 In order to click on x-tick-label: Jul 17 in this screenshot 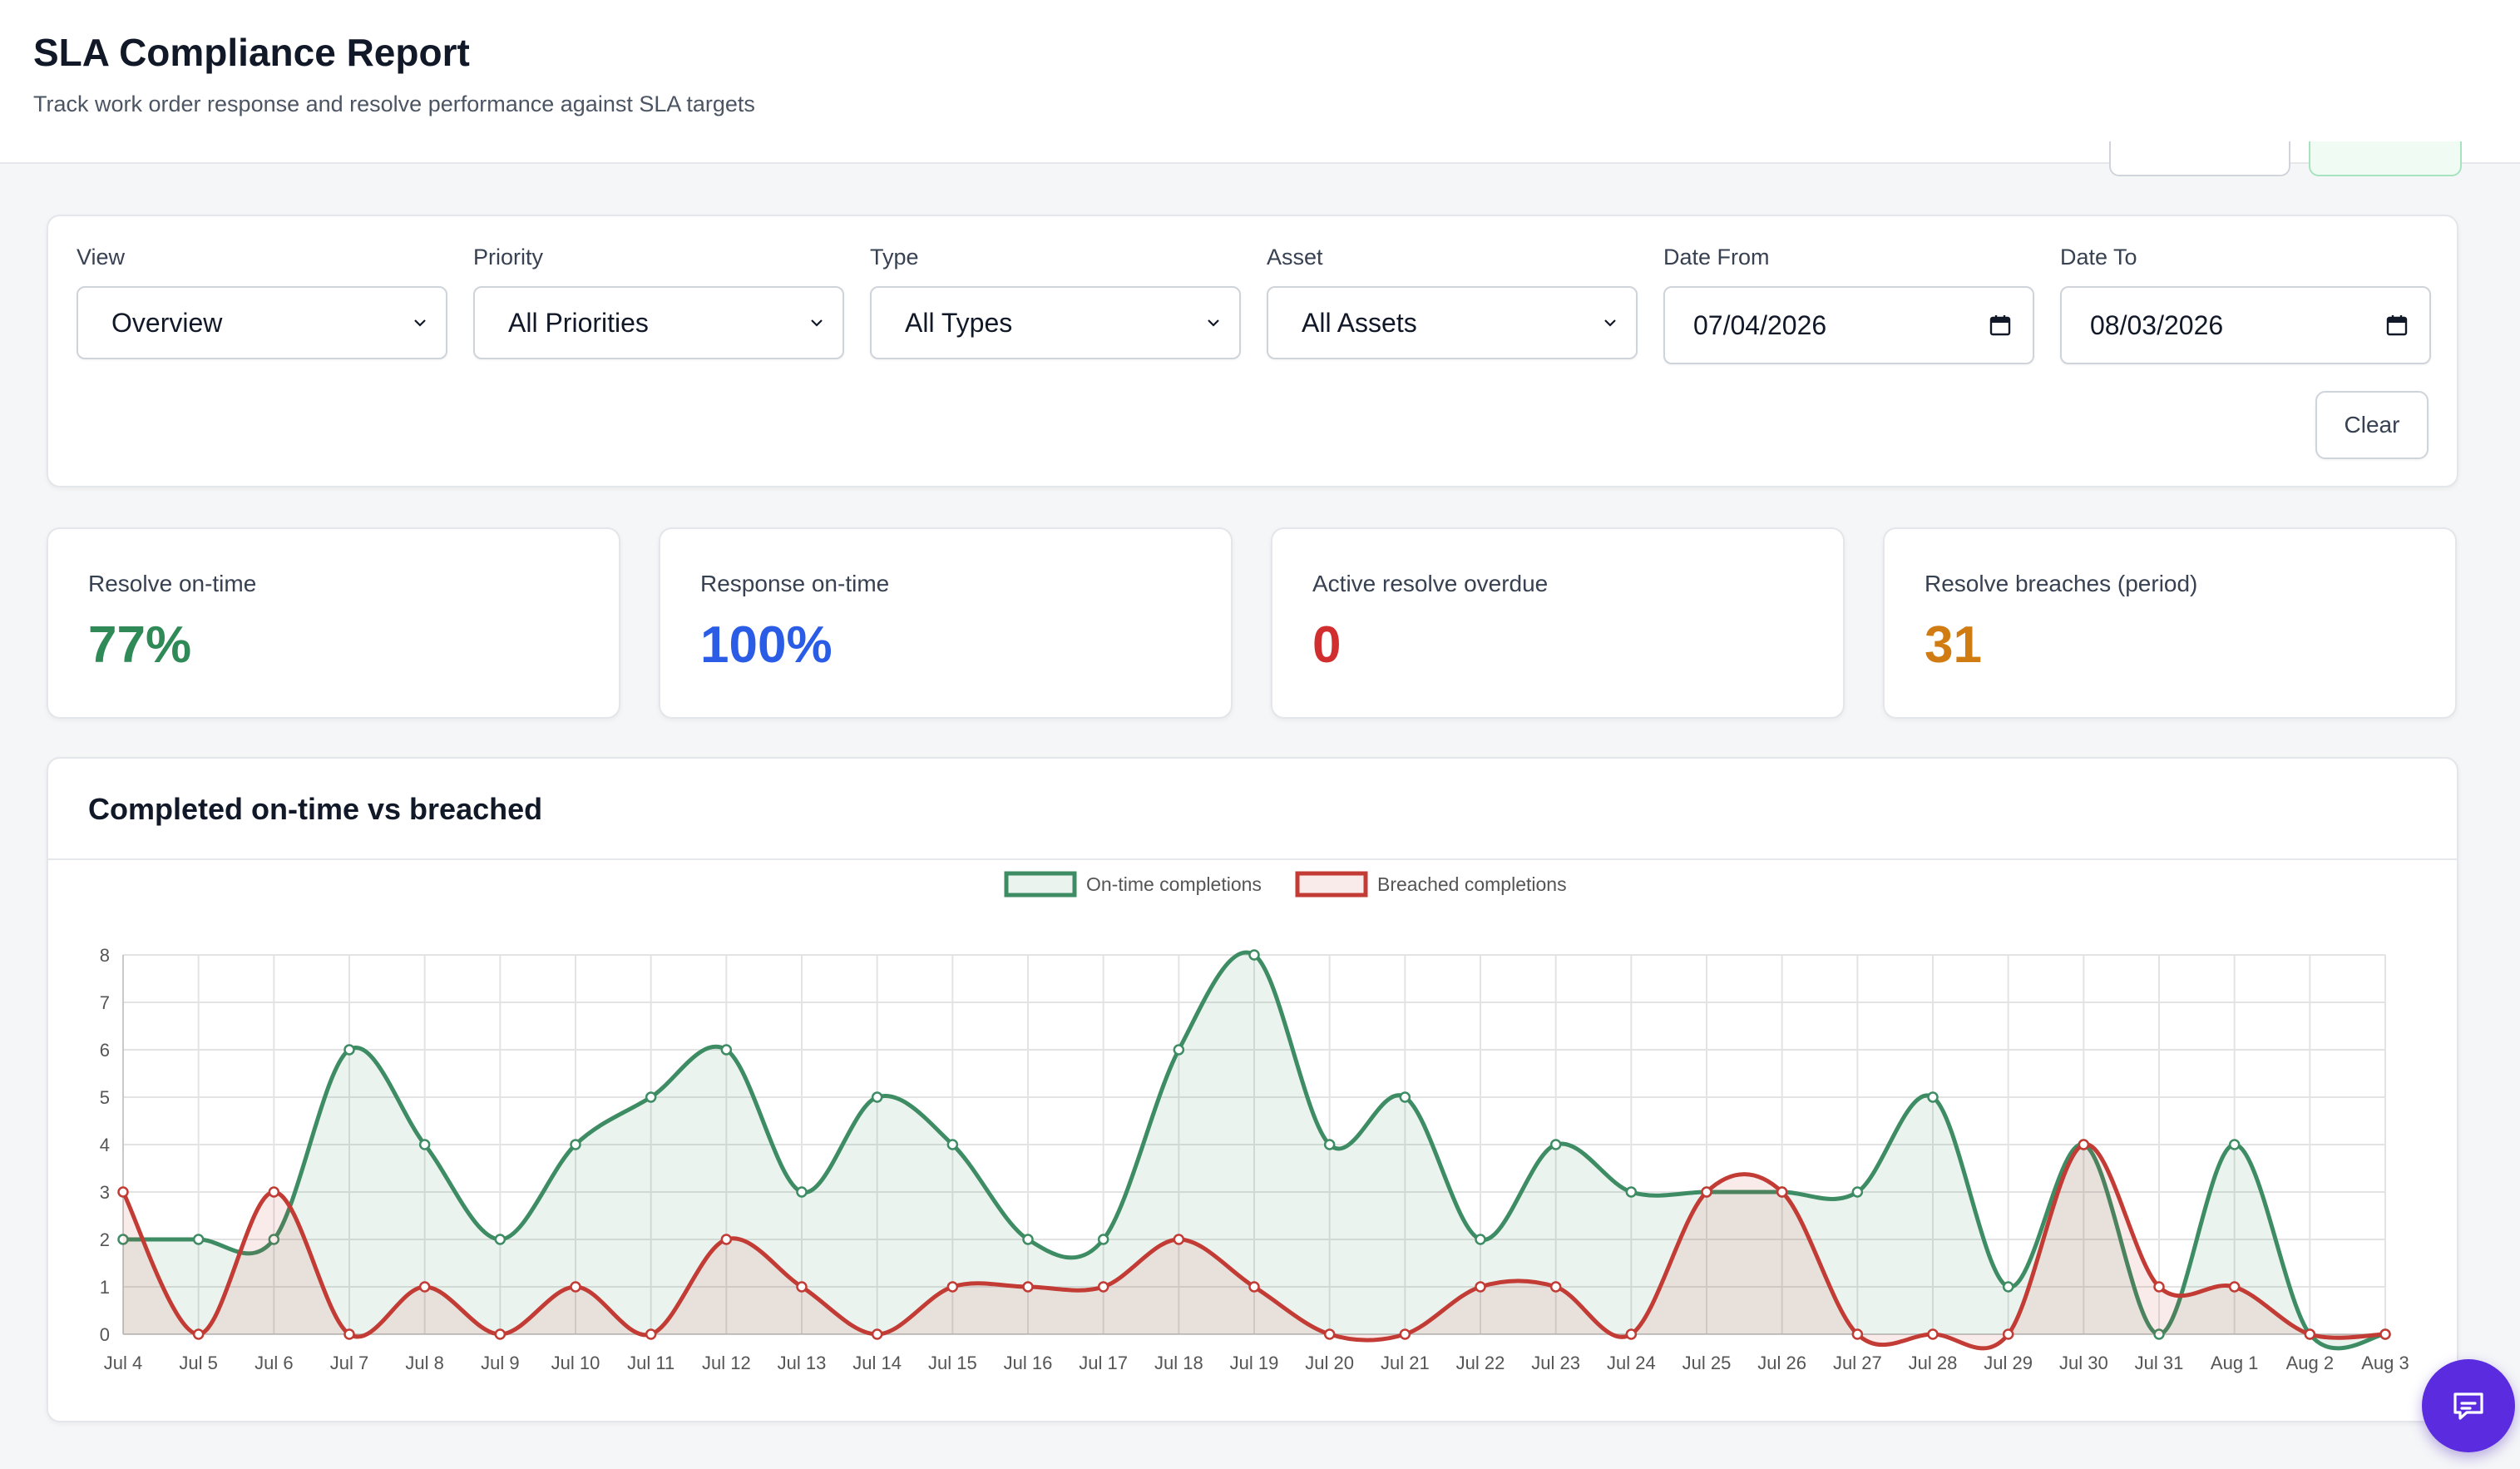, I will do `click(1103, 1363)`.